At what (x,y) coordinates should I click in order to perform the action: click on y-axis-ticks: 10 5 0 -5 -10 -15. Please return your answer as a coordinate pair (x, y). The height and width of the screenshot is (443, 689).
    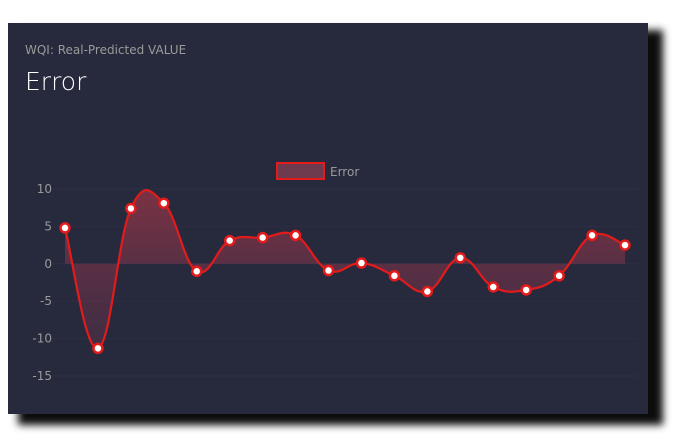
    Looking at the image, I should click on (42, 282).